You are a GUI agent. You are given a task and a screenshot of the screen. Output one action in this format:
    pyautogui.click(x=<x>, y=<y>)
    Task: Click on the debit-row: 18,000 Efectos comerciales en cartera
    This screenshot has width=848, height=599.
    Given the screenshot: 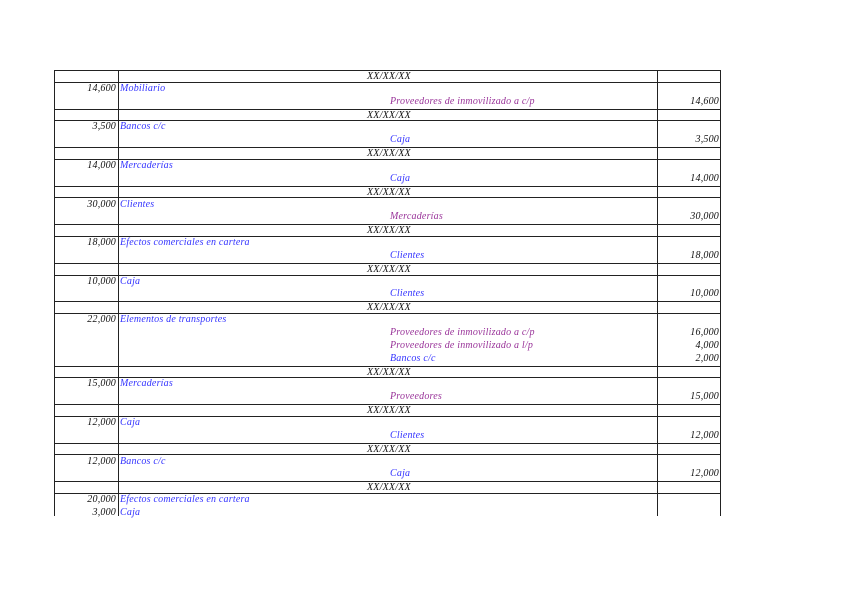 What is the action you would take?
    pyautogui.click(x=387, y=243)
    